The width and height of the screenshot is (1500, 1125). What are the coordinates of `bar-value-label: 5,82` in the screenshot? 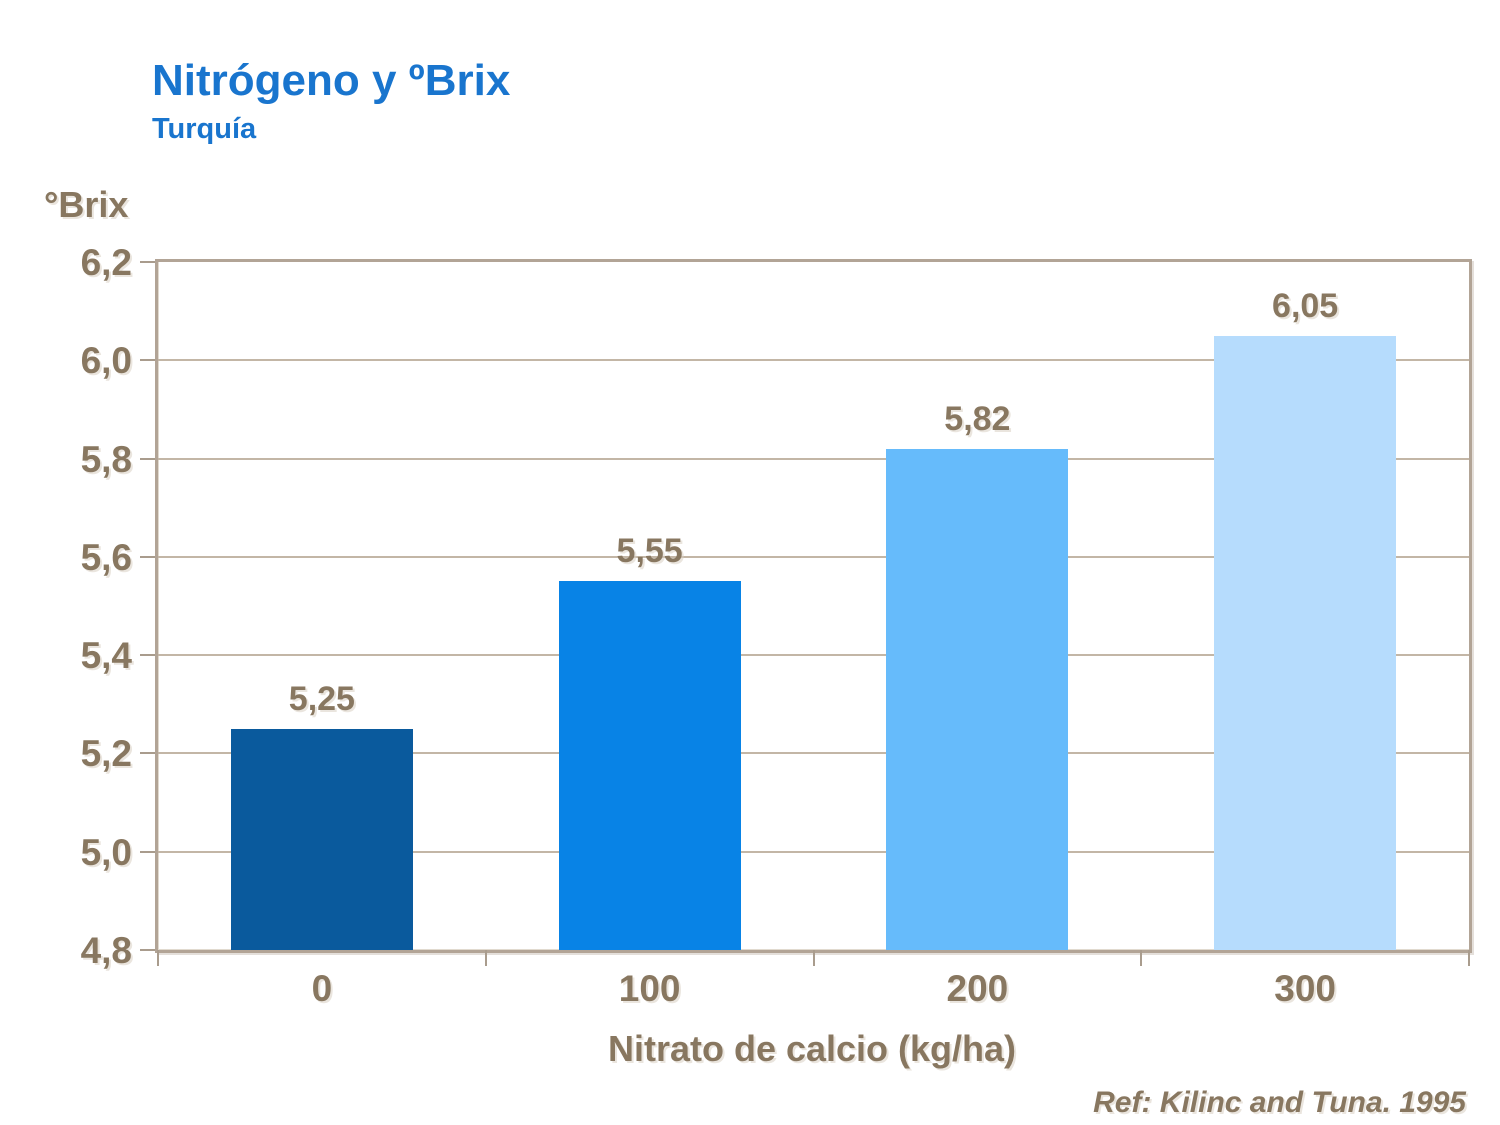 It's located at (977, 418).